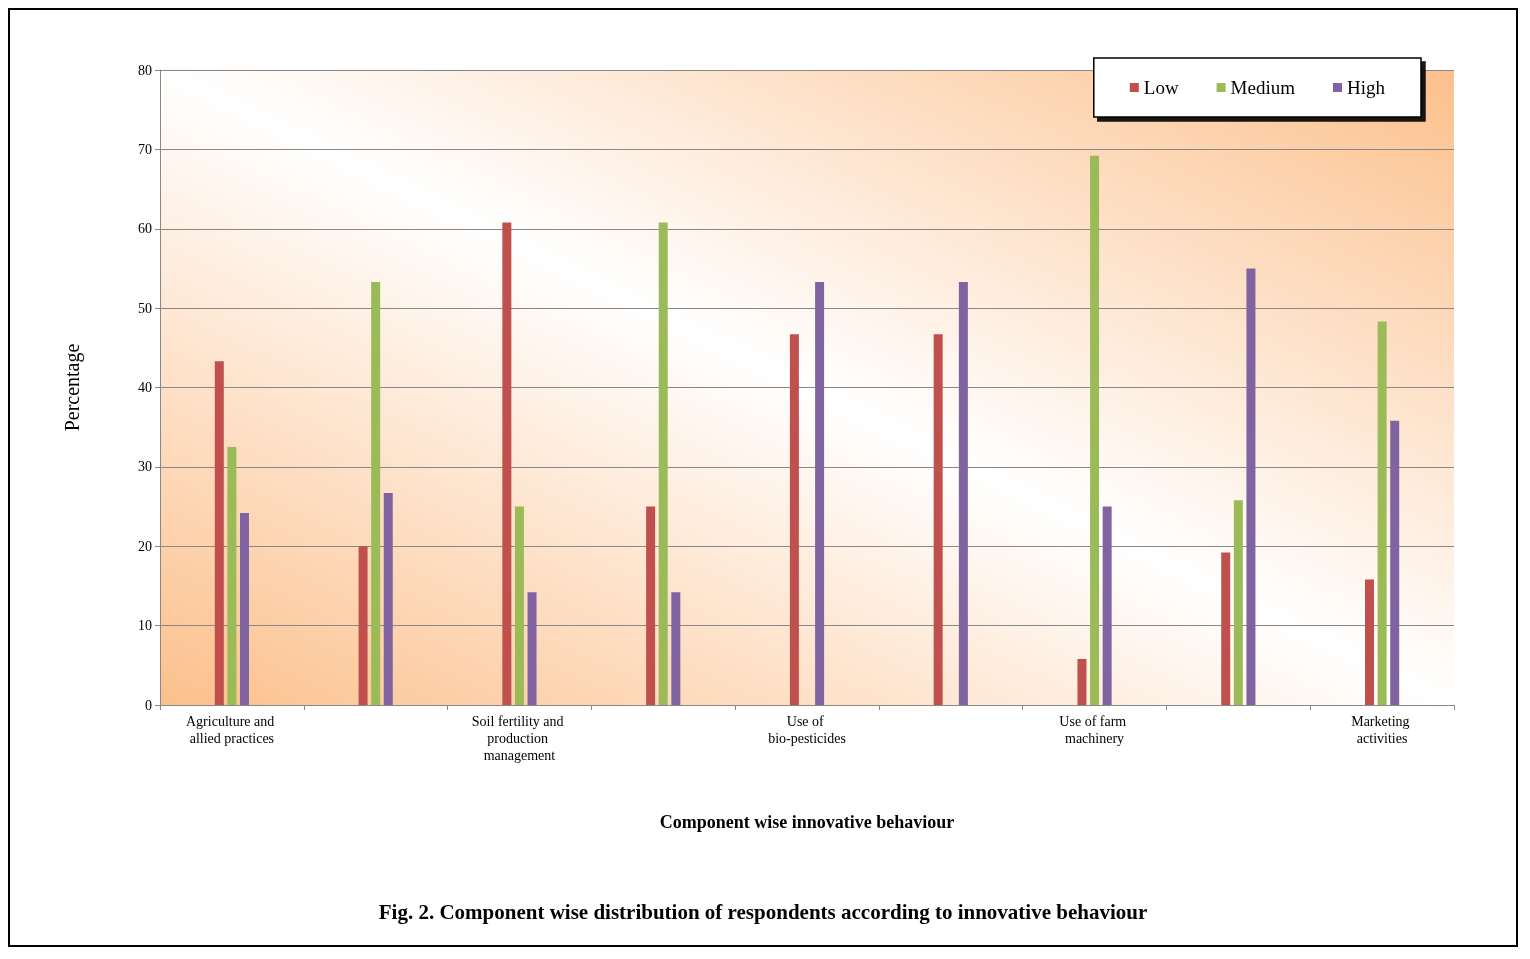 The image size is (1530, 959). Describe the element at coordinates (763, 911) in the screenshot. I see `caption: Fig. 2. Component wise distribution of respondents according to innovative behaviour` at that location.